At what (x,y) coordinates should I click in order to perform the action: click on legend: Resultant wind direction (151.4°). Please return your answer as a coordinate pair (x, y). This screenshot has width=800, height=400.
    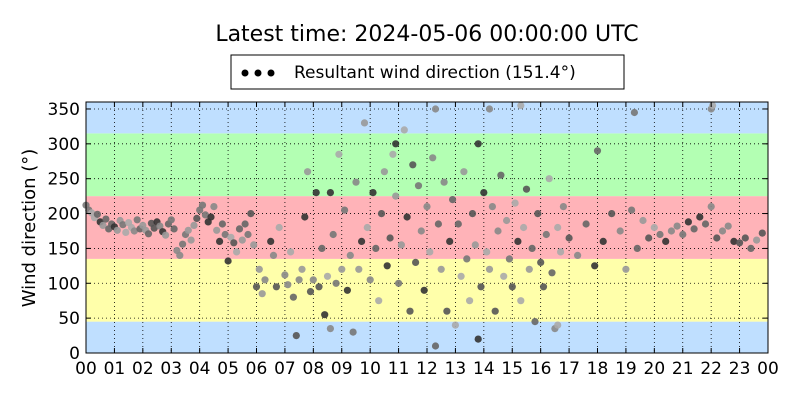
    Looking at the image, I should click on (427, 72).